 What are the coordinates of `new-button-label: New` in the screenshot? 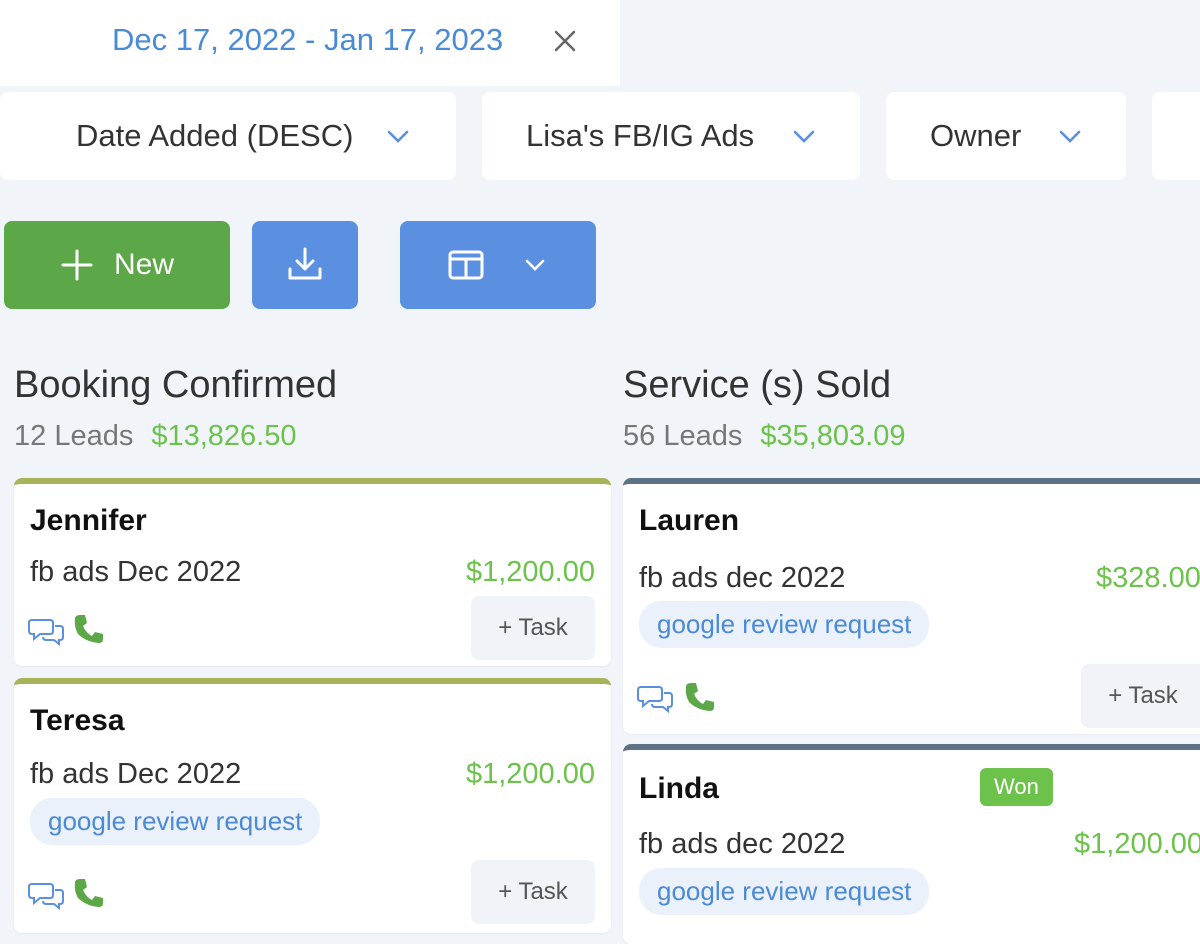 It's located at (143, 264).